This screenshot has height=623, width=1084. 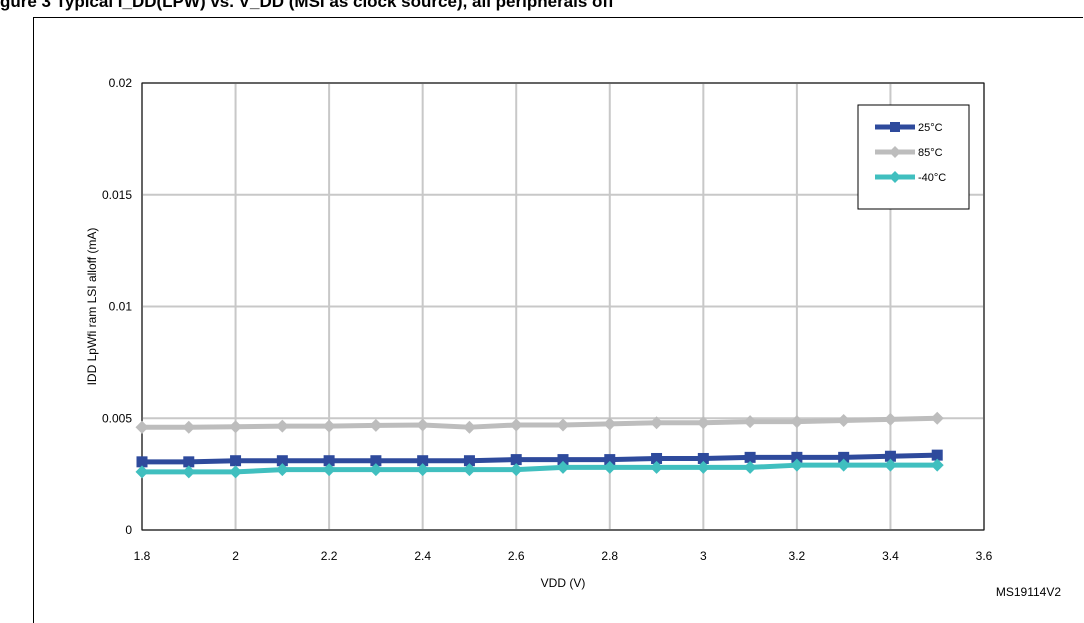 I want to click on x-tick-label-1: 2, so click(x=235, y=556).